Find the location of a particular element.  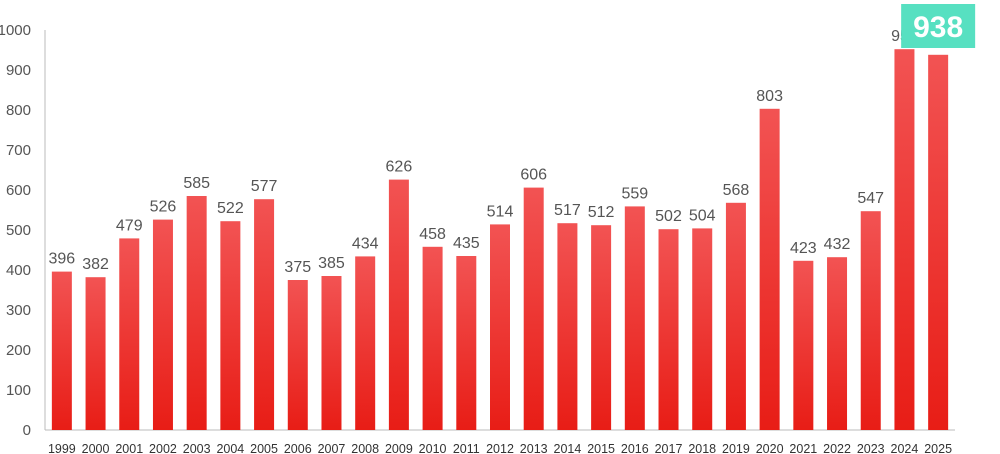

data-label-2009: 626 is located at coordinates (399, 167).